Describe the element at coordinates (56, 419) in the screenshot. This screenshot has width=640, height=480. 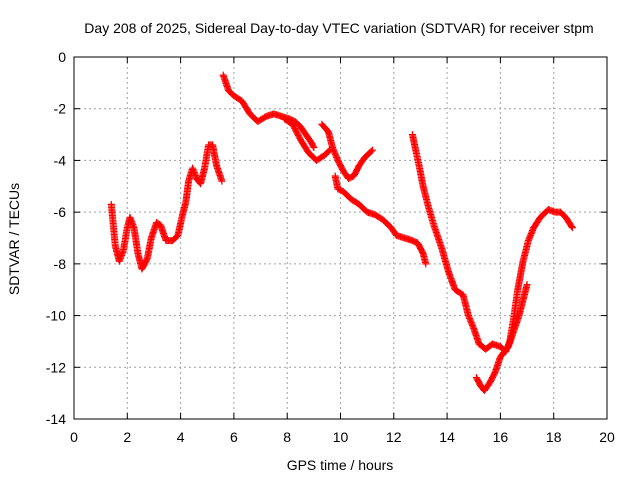
I see `y-tick-label: -14` at that location.